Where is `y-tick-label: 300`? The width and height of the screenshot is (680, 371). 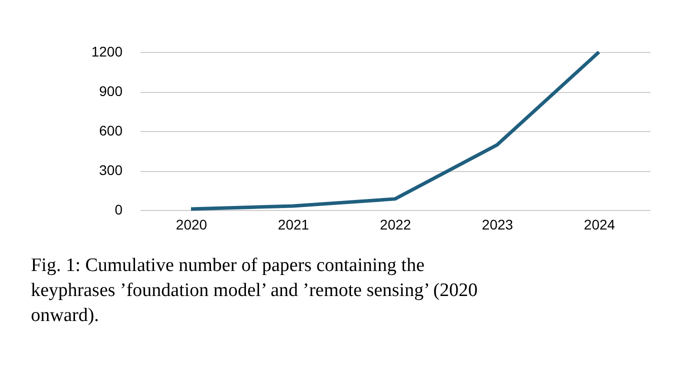 y-tick-label: 300 is located at coordinates (111, 170).